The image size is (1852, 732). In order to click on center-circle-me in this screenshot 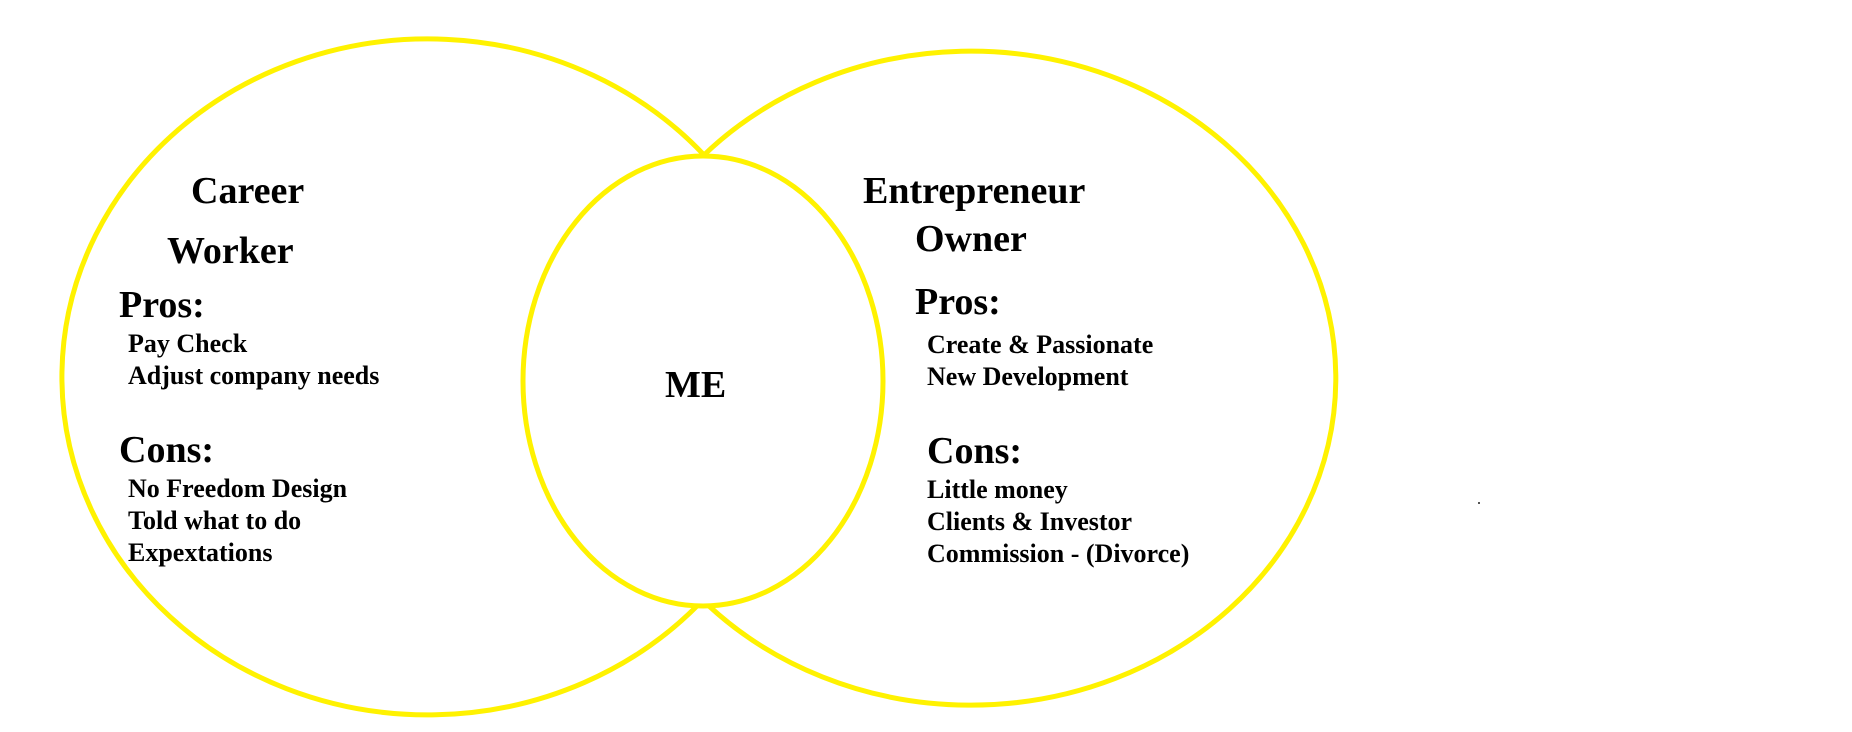, I will do `click(703, 381)`.